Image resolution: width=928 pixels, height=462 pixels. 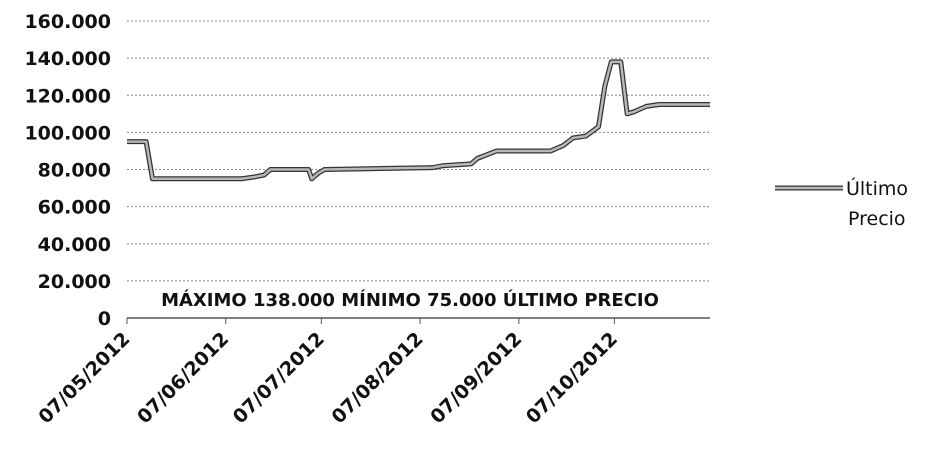 I want to click on y-tick-label: 120.000, so click(x=67, y=96).